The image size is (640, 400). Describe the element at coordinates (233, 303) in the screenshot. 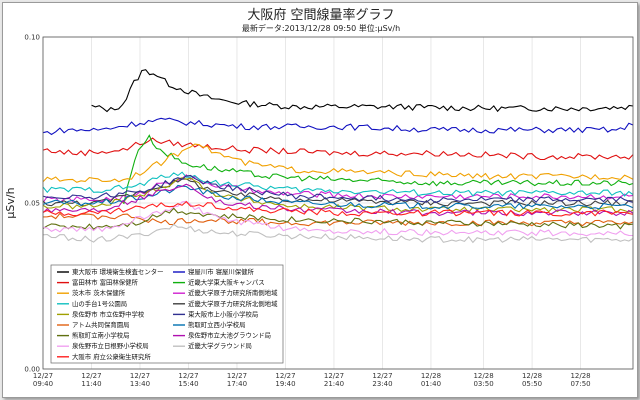

I see `legend-entry: 近畿大学原子力研究所北側地域` at that location.